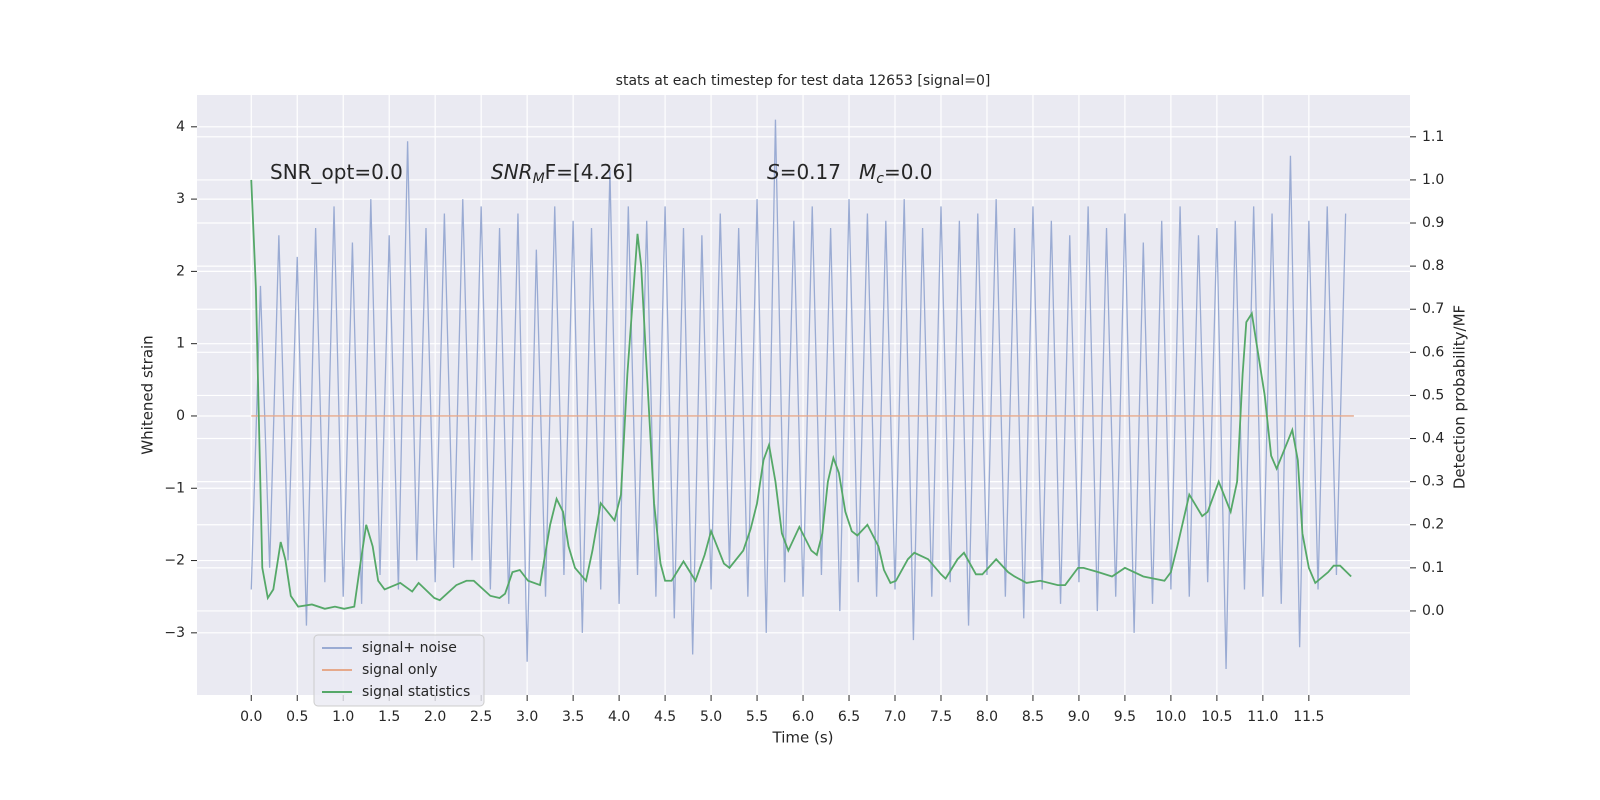 The height and width of the screenshot is (800, 1600). Describe the element at coordinates (174, 561) in the screenshot. I see `y-tick-label: −2` at that location.